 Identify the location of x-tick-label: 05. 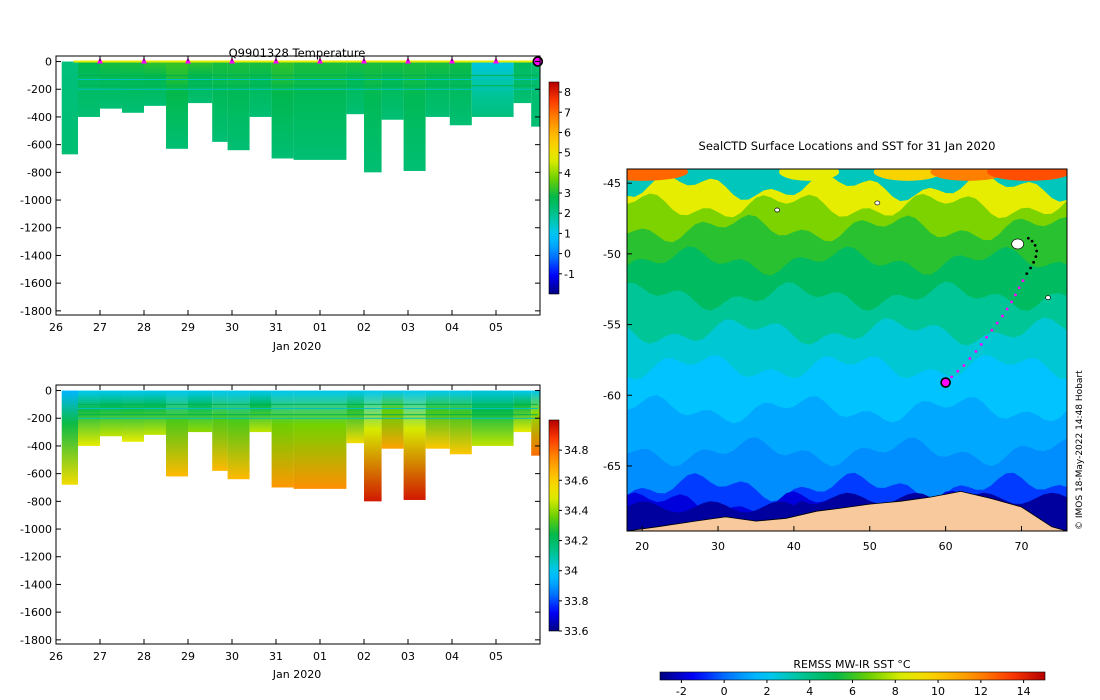
(496, 656).